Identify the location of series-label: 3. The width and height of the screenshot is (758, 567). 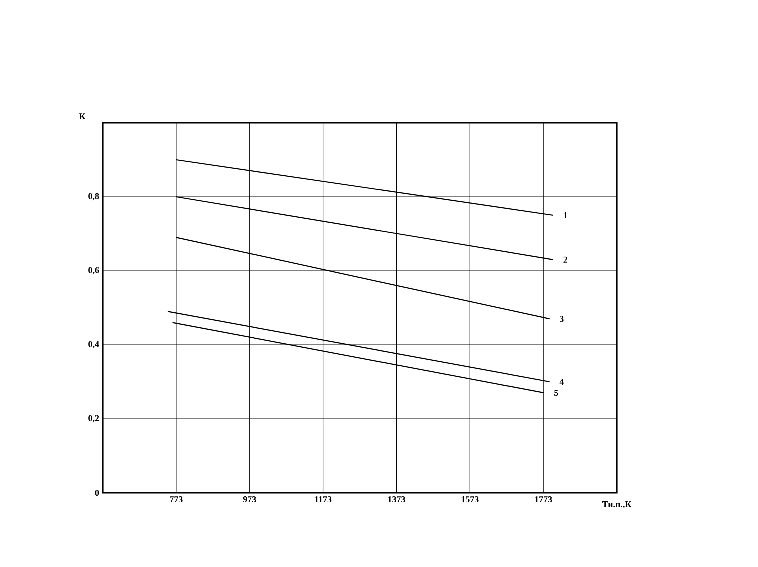
(562, 319).